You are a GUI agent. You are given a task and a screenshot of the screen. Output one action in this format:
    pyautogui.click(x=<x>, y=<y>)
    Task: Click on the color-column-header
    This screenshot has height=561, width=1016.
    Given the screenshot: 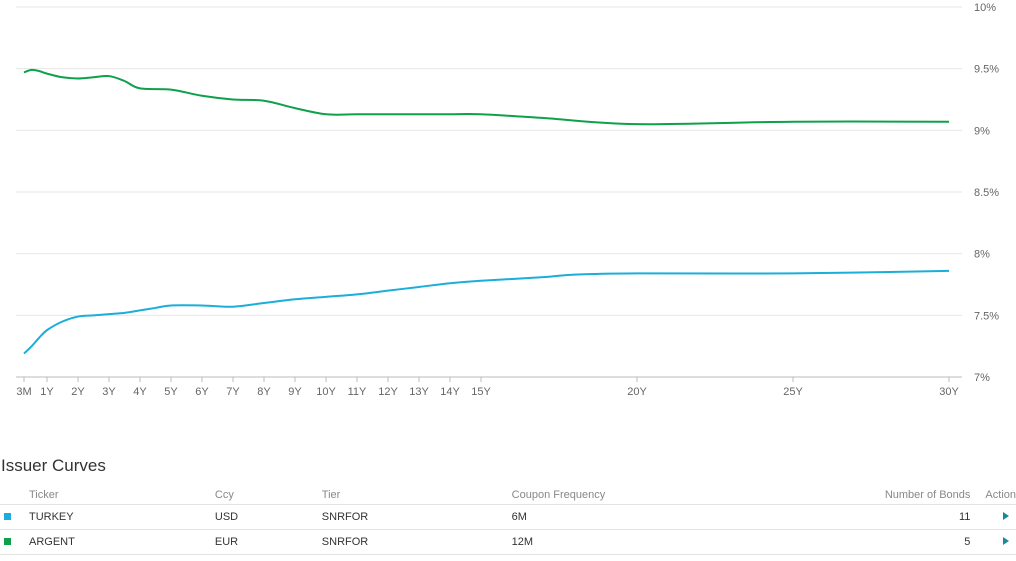 What is the action you would take?
    pyautogui.click(x=14, y=495)
    